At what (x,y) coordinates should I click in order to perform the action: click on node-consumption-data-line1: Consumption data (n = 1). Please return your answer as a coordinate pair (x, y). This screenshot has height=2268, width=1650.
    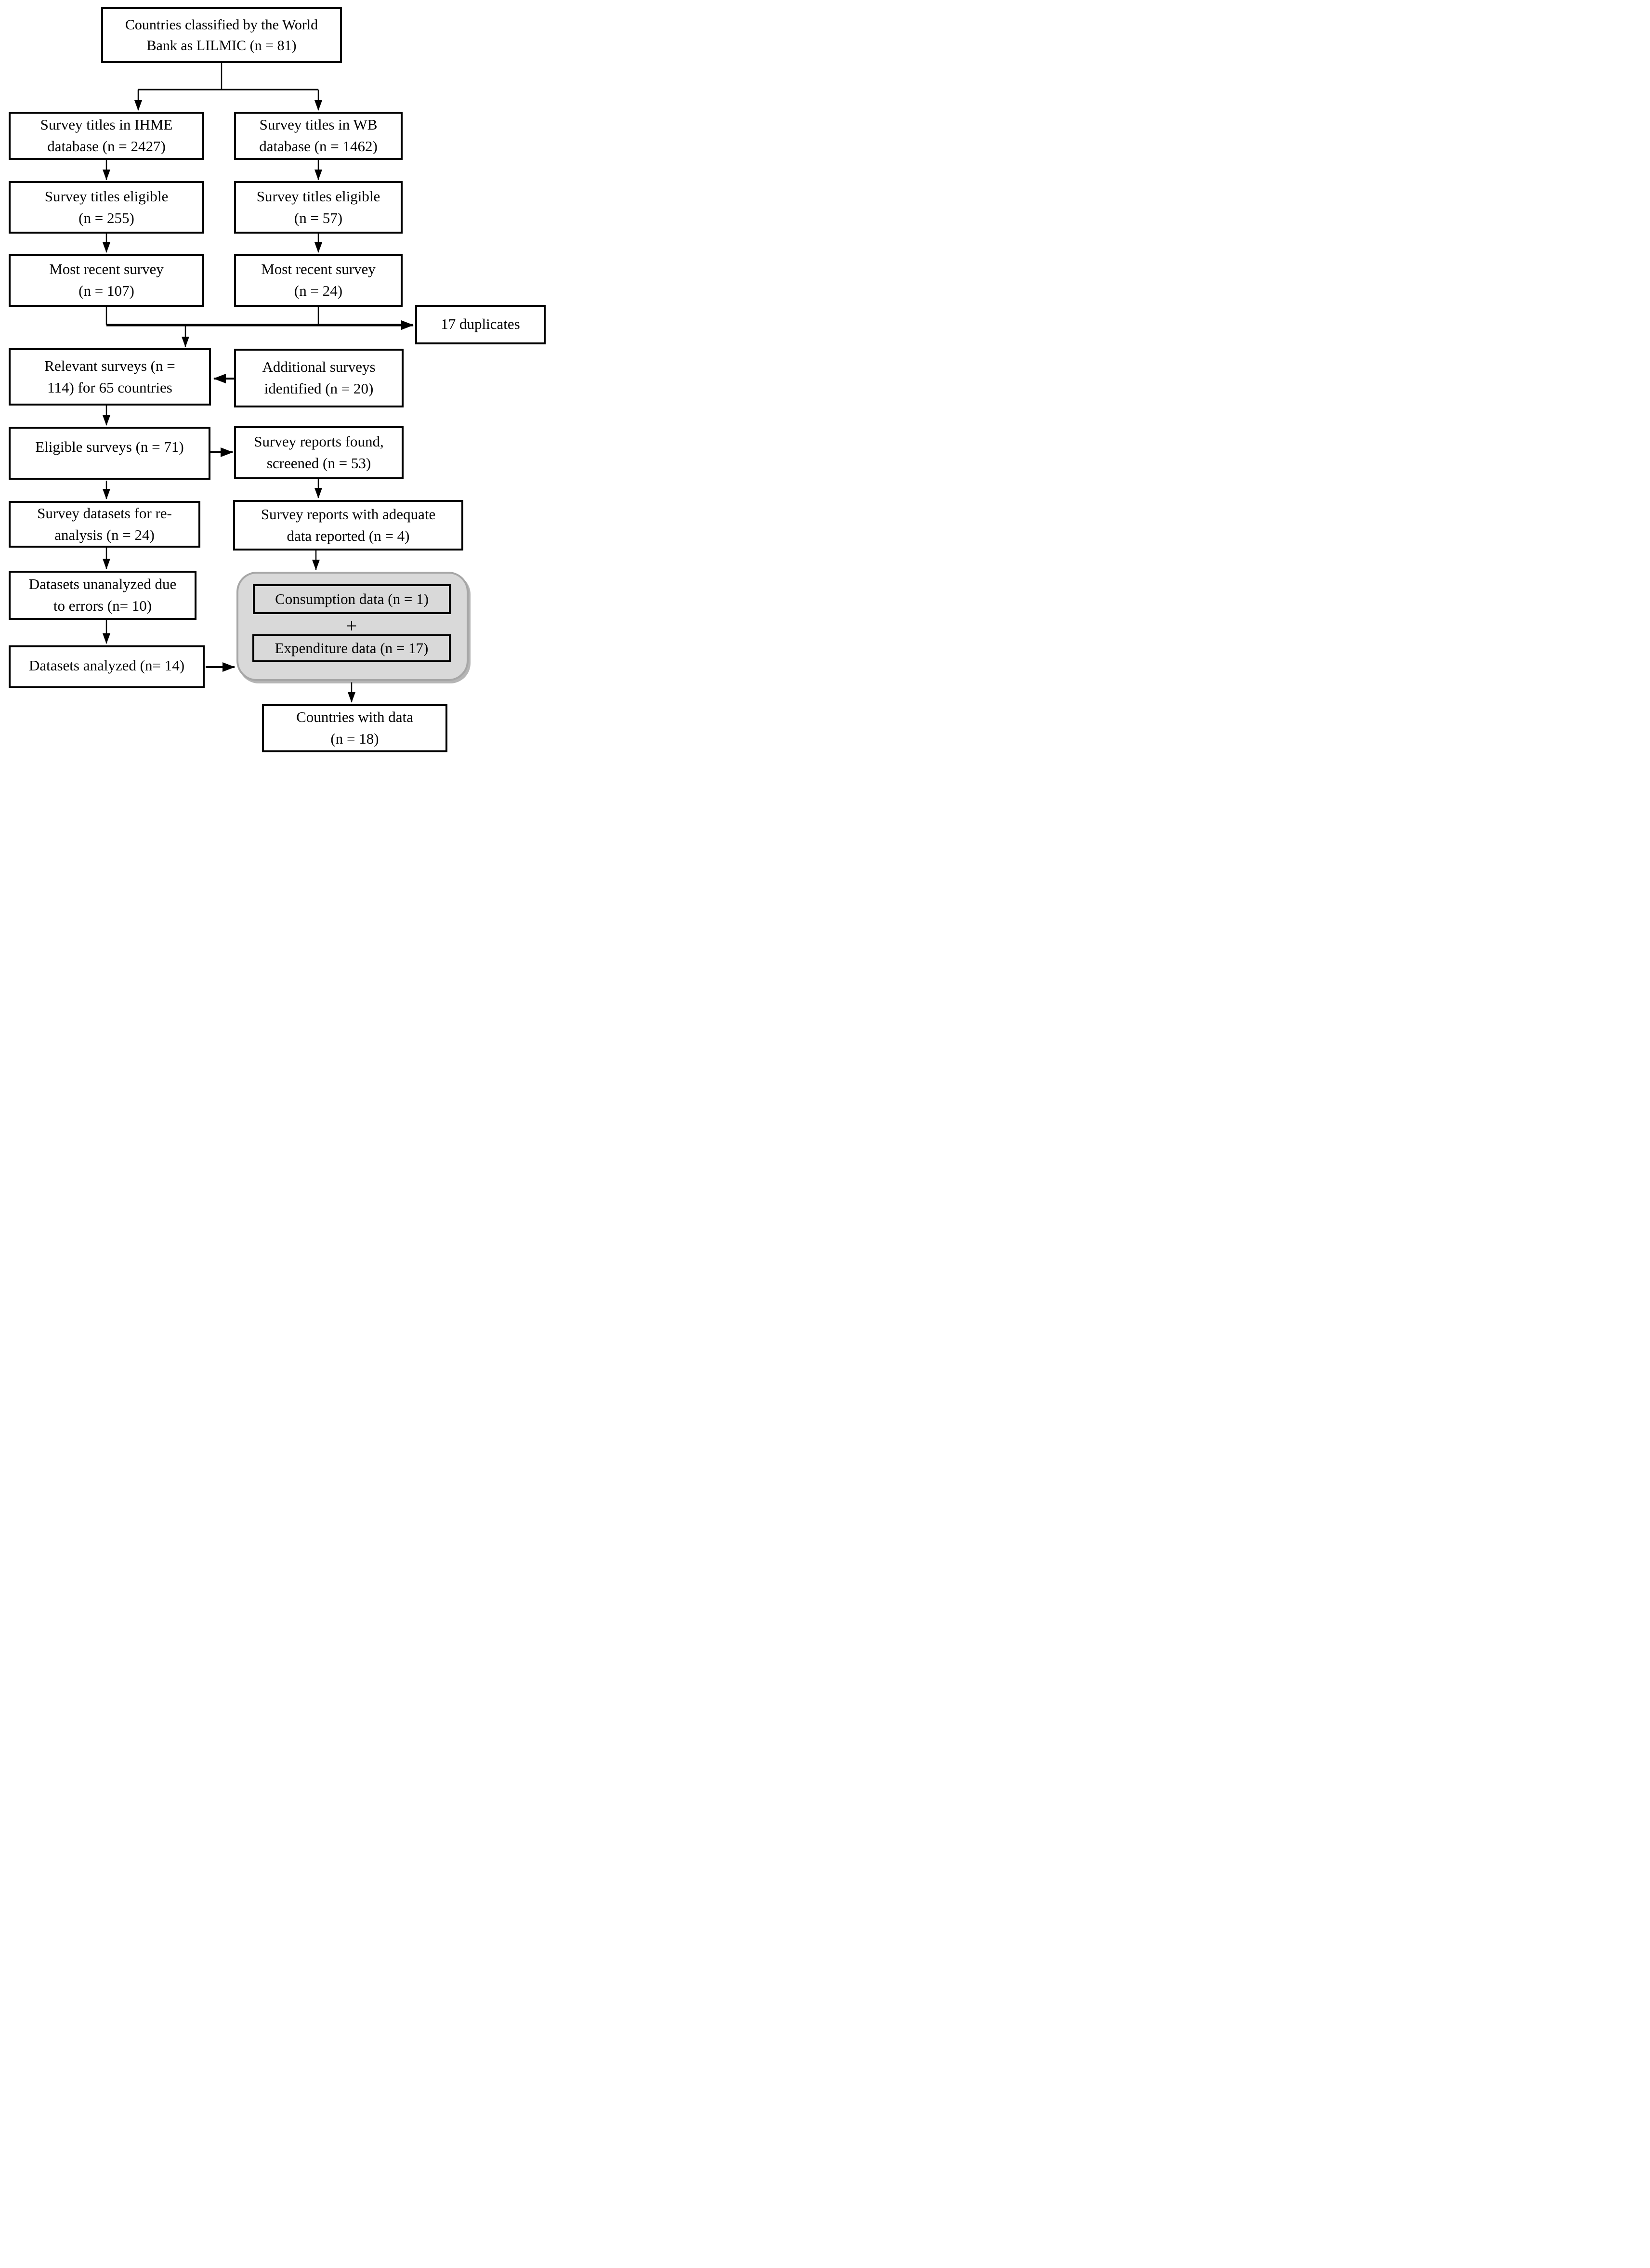
    Looking at the image, I should click on (352, 598).